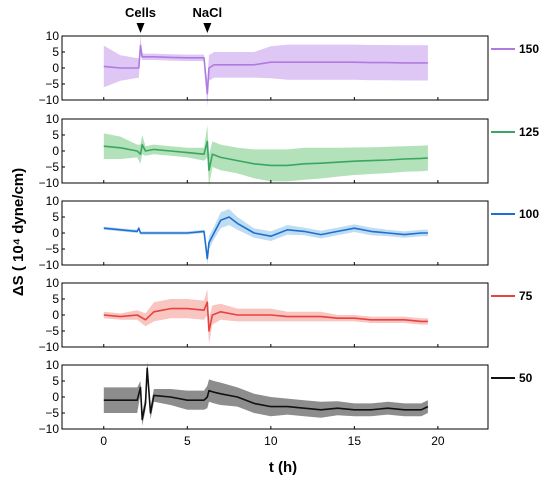 This screenshot has height=484, width=550. Describe the element at coordinates (529, 49) in the screenshot. I see `legend-label: 150` at that location.